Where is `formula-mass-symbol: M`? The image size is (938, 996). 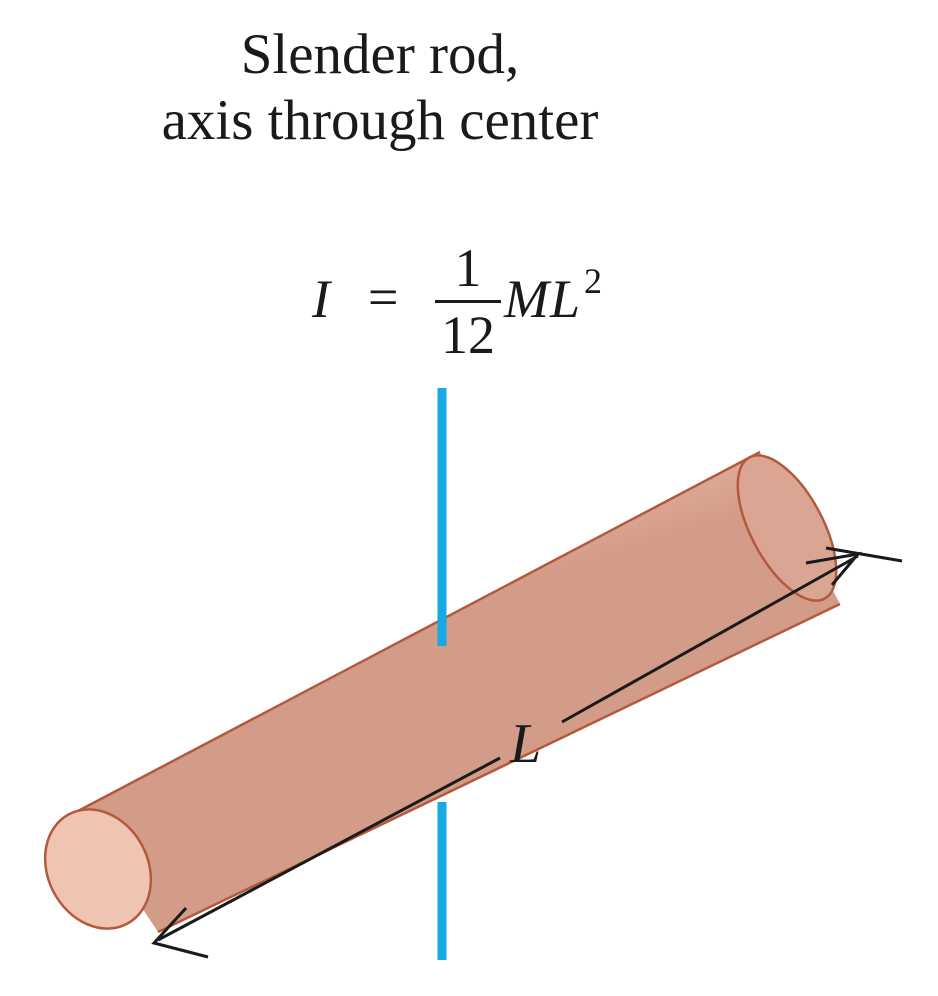 formula-mass-symbol: M is located at coordinates (526, 299).